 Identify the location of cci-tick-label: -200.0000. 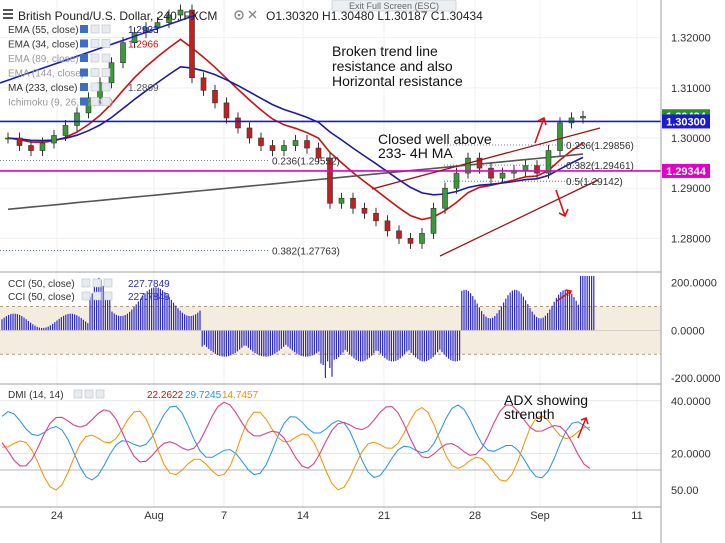
(696, 379).